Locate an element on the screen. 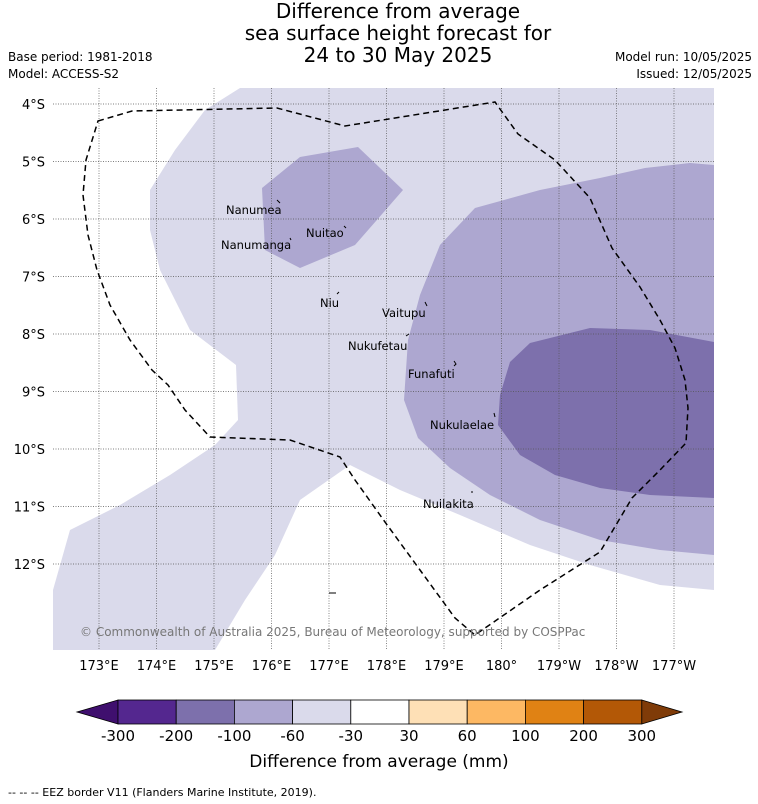  longitude-label: 178°E is located at coordinates (387, 666).